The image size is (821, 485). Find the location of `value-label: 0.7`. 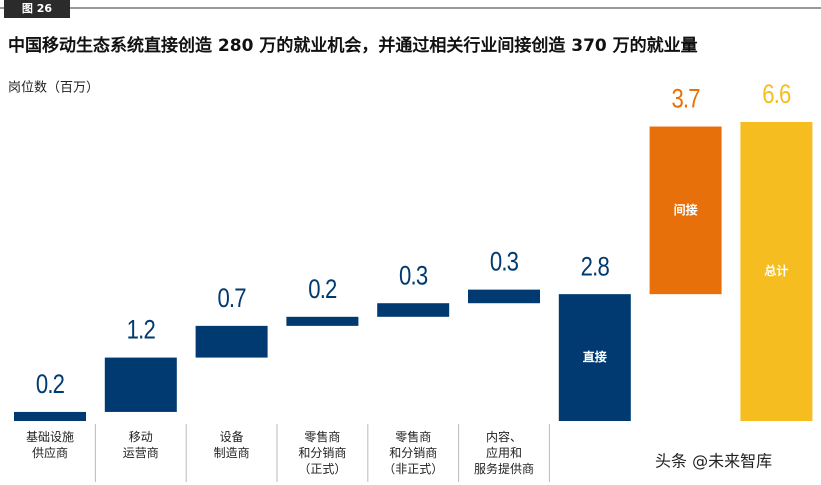

value-label: 0.7 is located at coordinates (231, 299).